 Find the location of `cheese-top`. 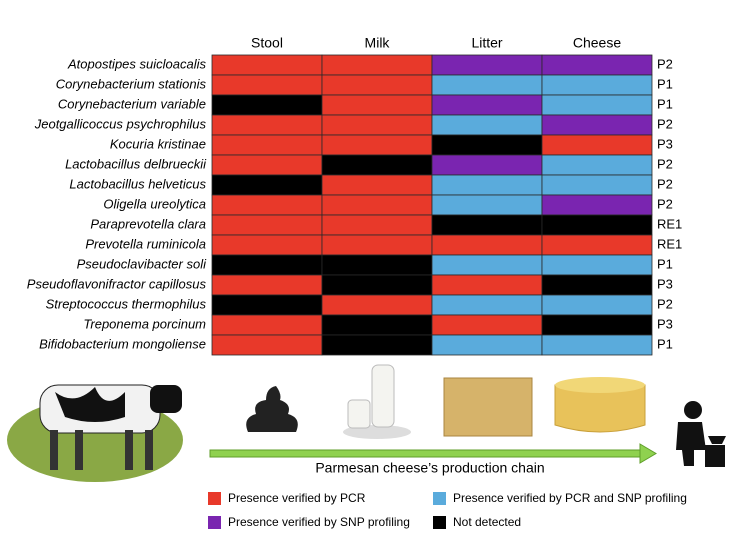

cheese-top is located at coordinates (600, 385).